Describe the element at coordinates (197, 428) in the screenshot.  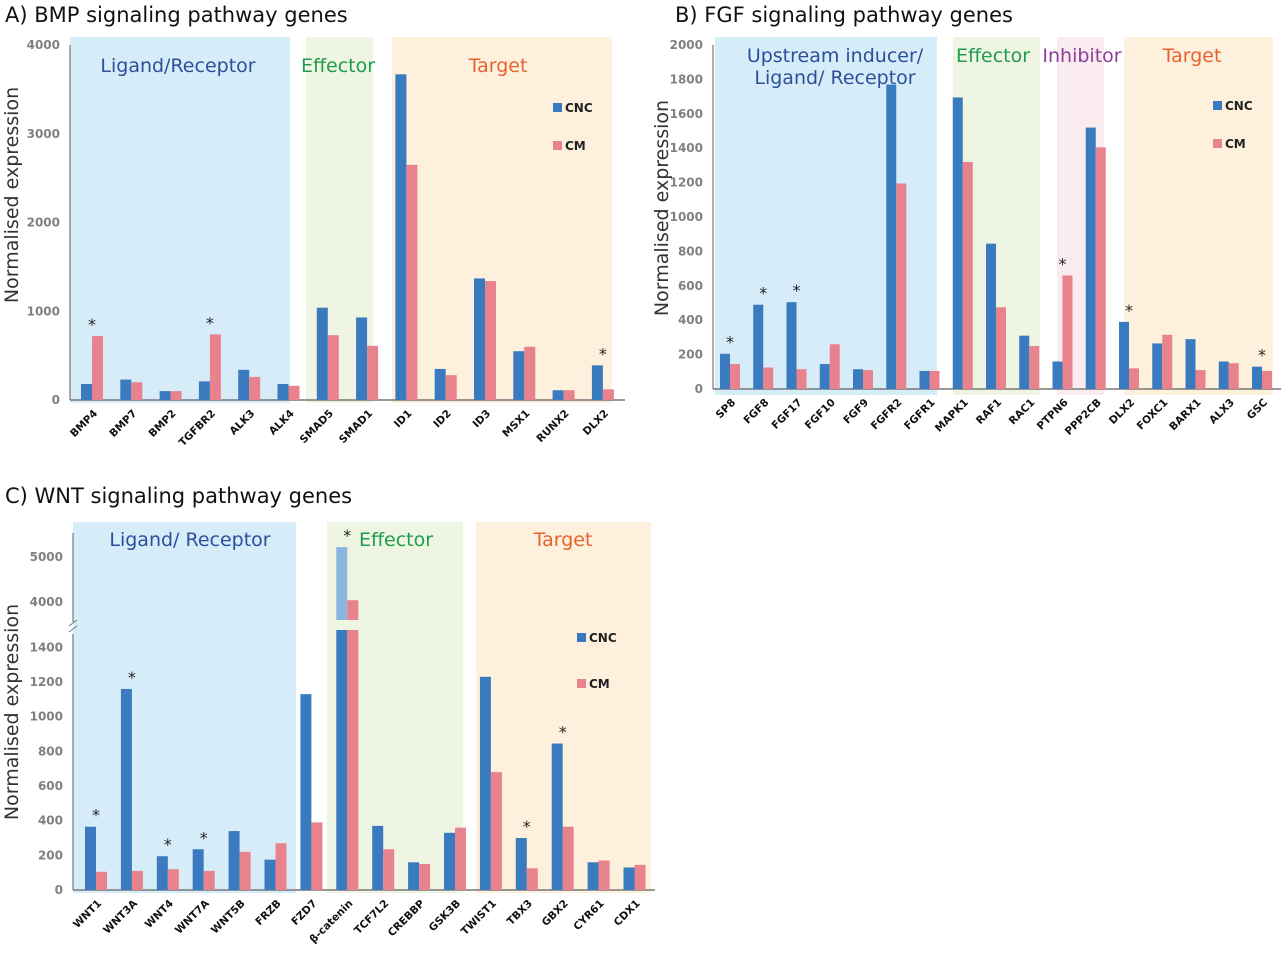
I see `x-tick-label: TGFBR2` at that location.